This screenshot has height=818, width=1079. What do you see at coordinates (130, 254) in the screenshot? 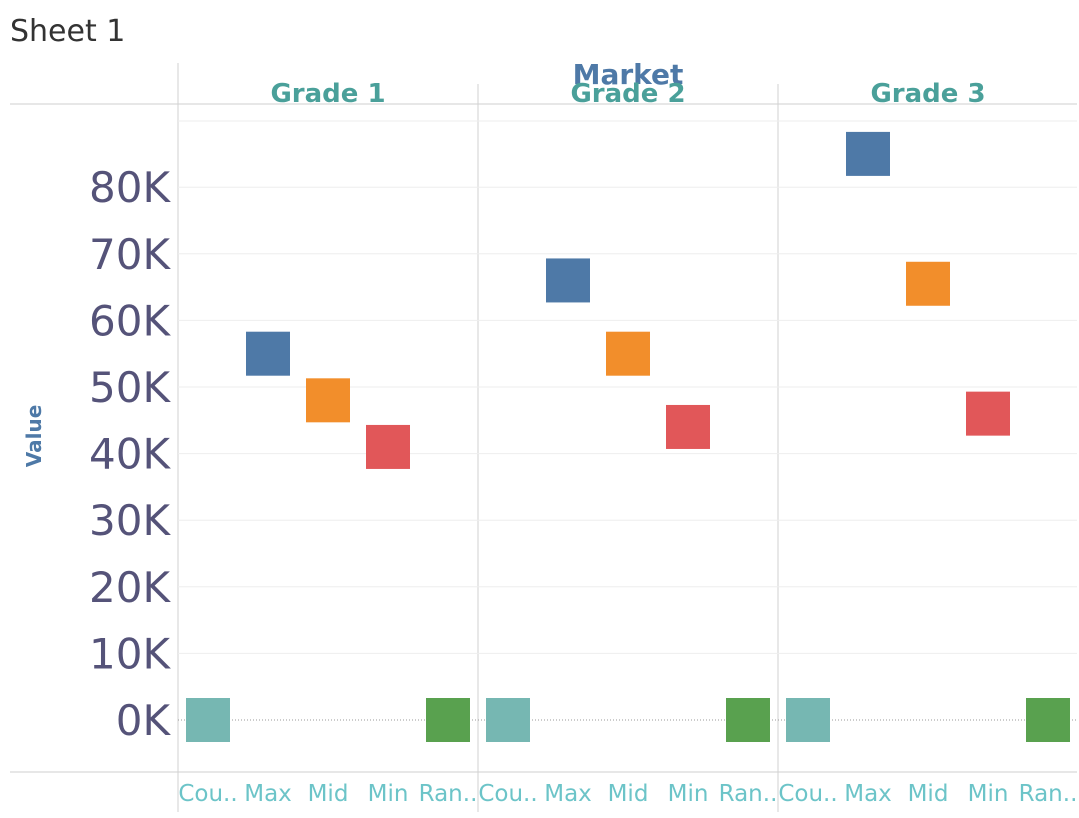
I see `y-tick-label: 70K` at bounding box center [130, 254].